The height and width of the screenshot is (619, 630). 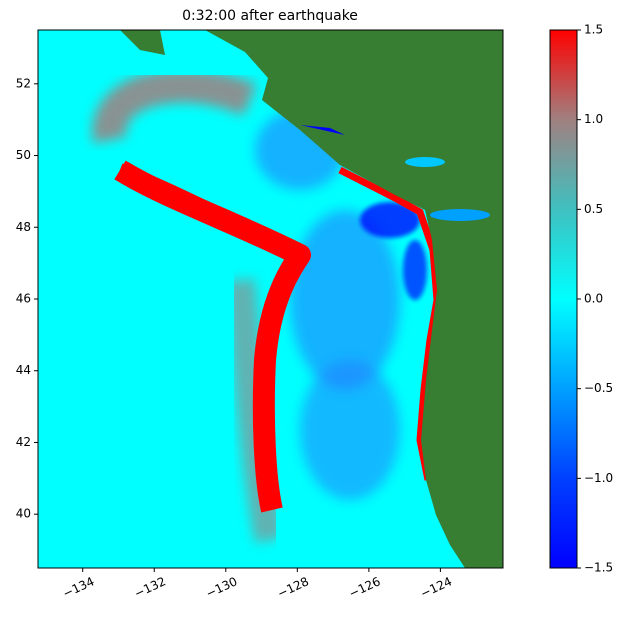 What do you see at coordinates (593, 209) in the screenshot?
I see `colorbar-tick-label: 0.5` at bounding box center [593, 209].